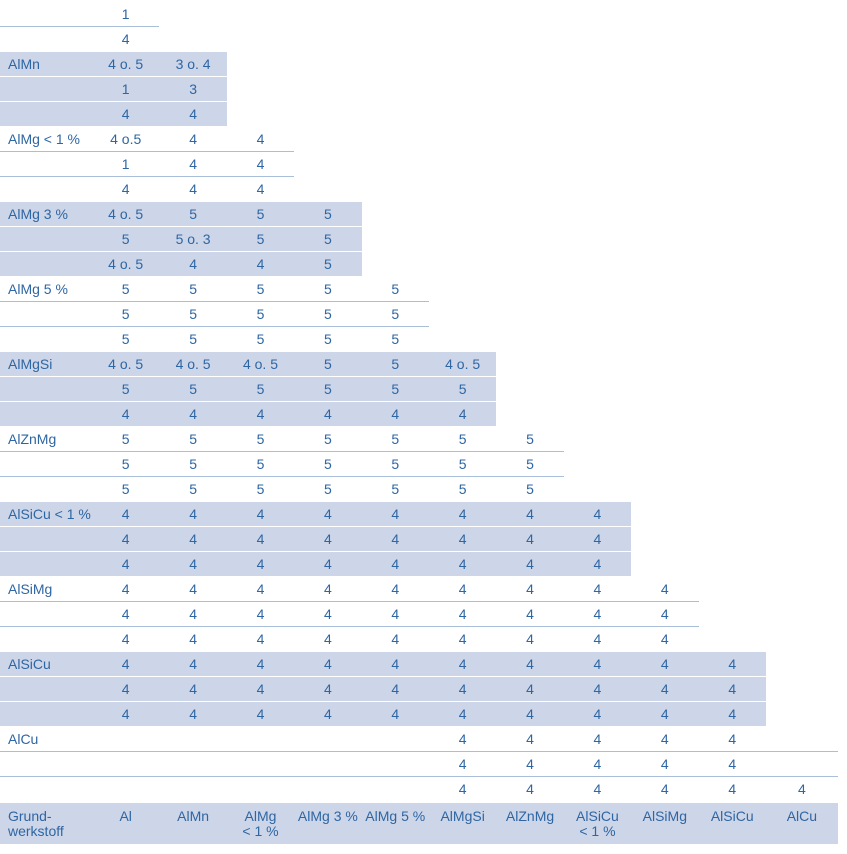 Image resolution: width=847 pixels, height=854 pixels. Describe the element at coordinates (214, 301) in the screenshot. I see `row-divider` at that location.